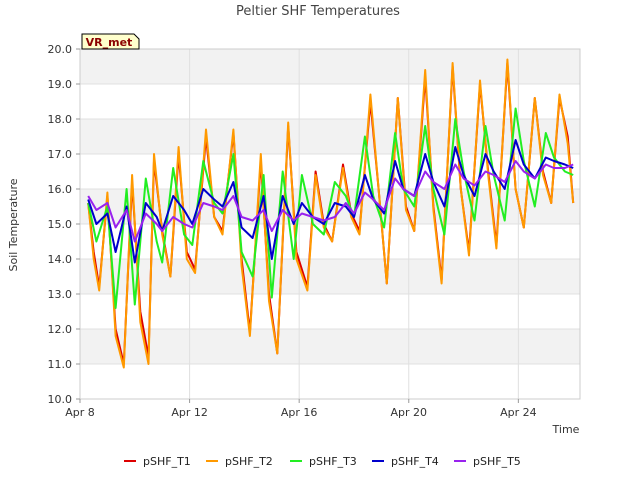 The height and width of the screenshot is (480, 640). I want to click on legend-label-pSHF_T3: pSHF_T3, so click(333, 461).